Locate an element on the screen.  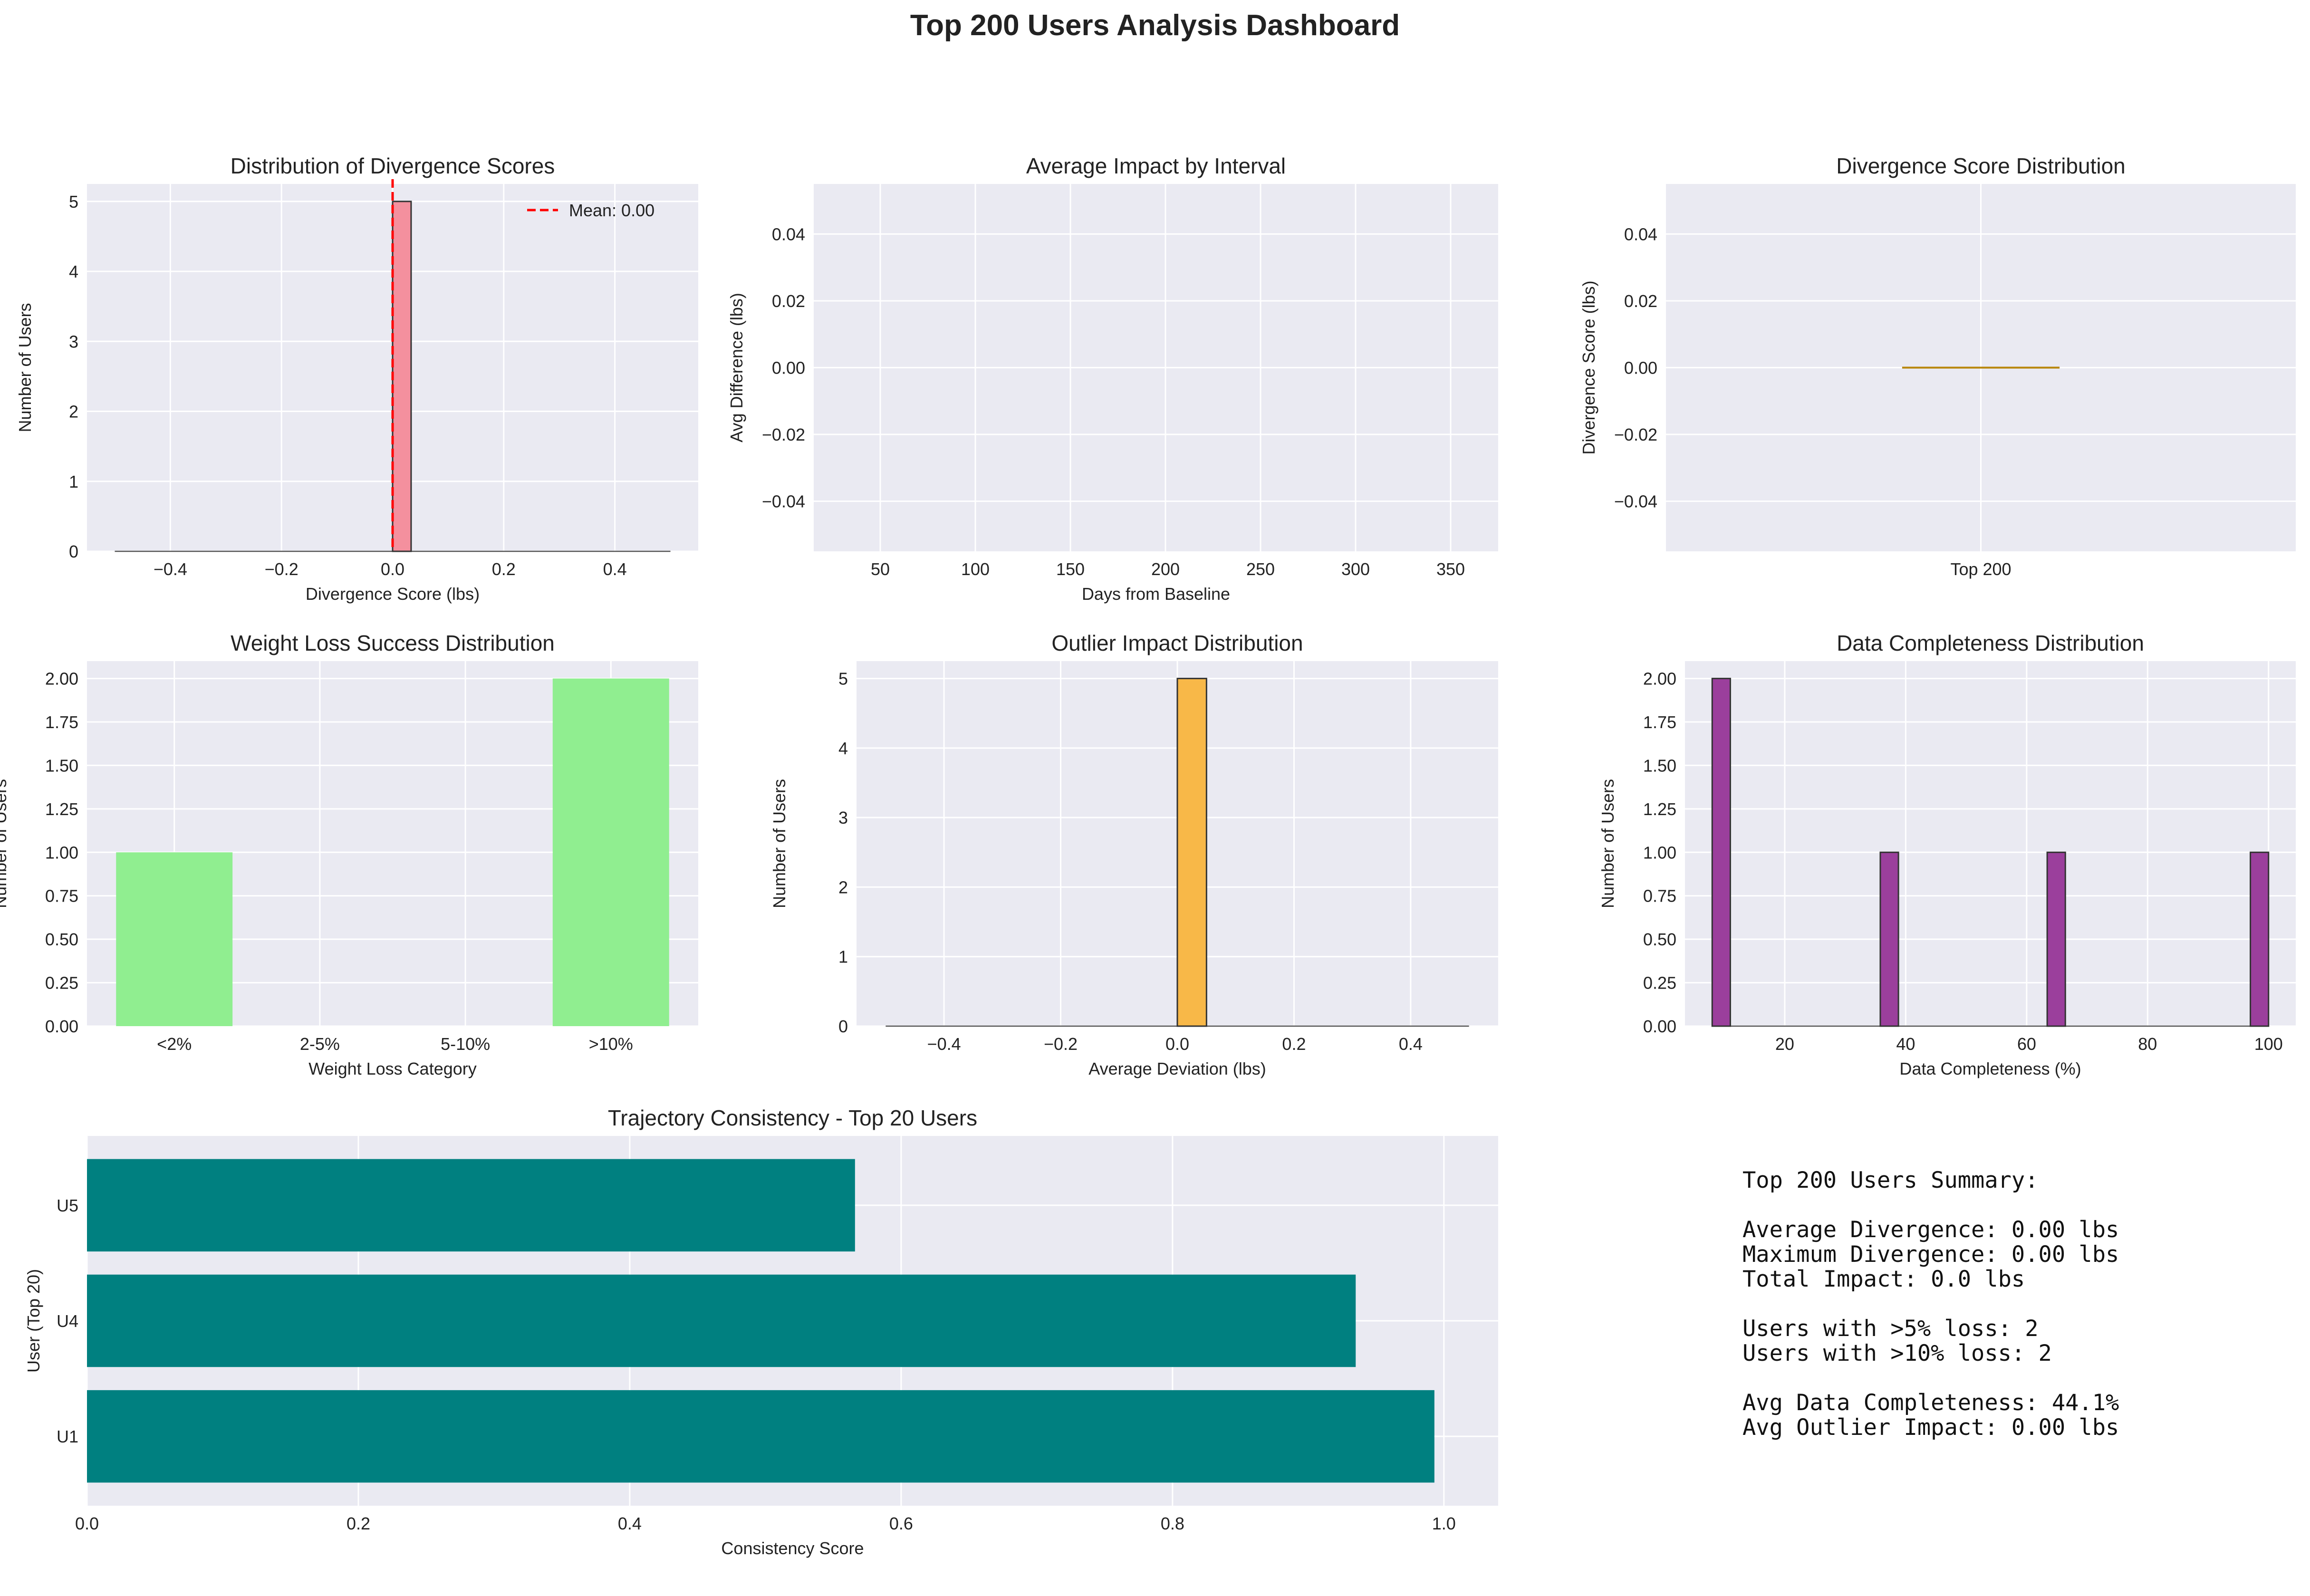
y-tick-label: U4 is located at coordinates (67, 1321).